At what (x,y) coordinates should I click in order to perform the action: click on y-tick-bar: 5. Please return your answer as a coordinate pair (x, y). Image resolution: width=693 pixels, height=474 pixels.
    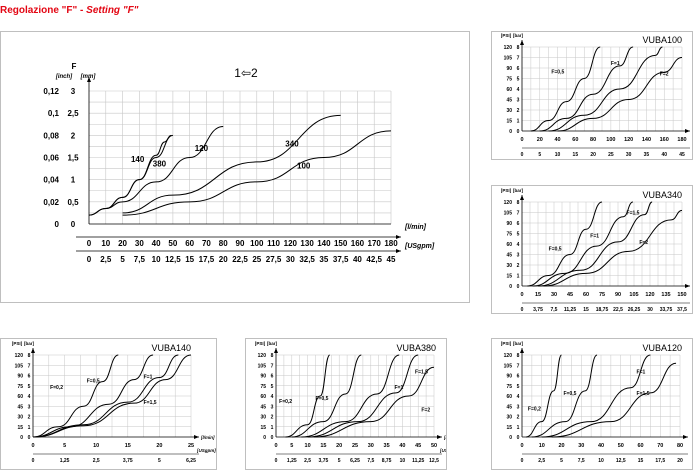
    Looking at the image, I should click on (518, 387).